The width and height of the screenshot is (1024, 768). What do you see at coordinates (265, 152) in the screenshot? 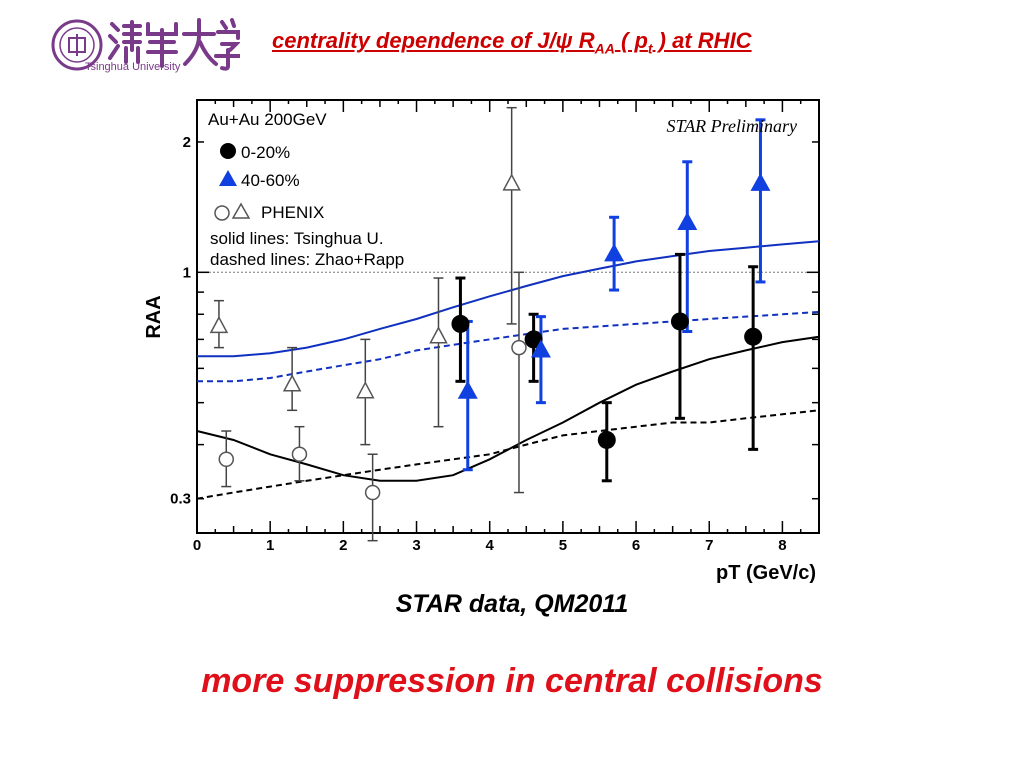
I see `legend-label-0-20: 0-20%` at bounding box center [265, 152].